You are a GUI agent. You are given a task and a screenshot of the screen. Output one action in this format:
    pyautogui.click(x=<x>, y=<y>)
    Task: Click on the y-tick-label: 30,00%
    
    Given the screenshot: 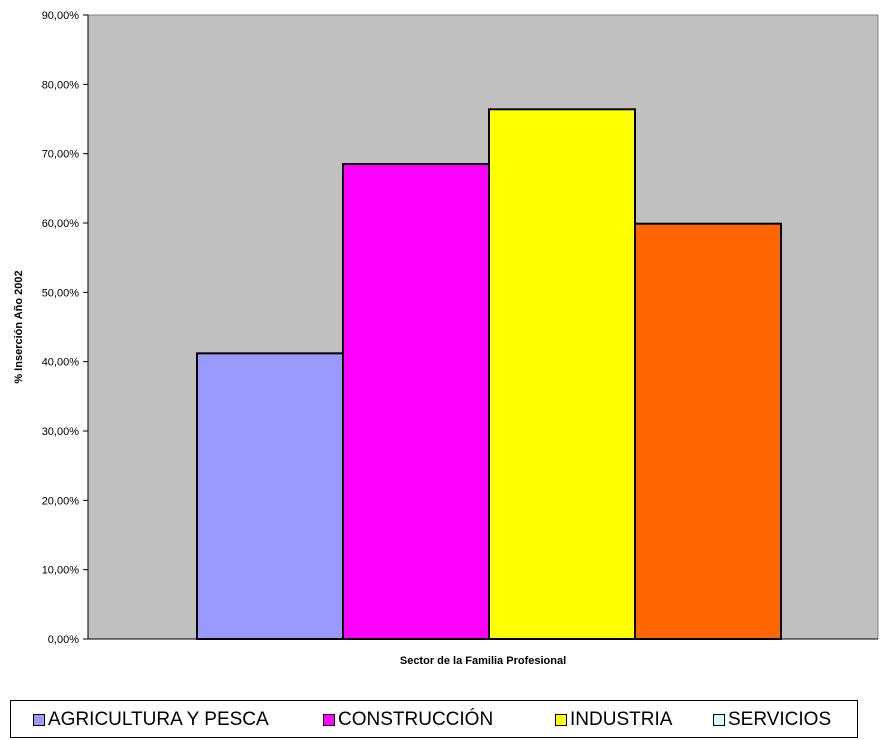 What is the action you would take?
    pyautogui.click(x=61, y=432)
    